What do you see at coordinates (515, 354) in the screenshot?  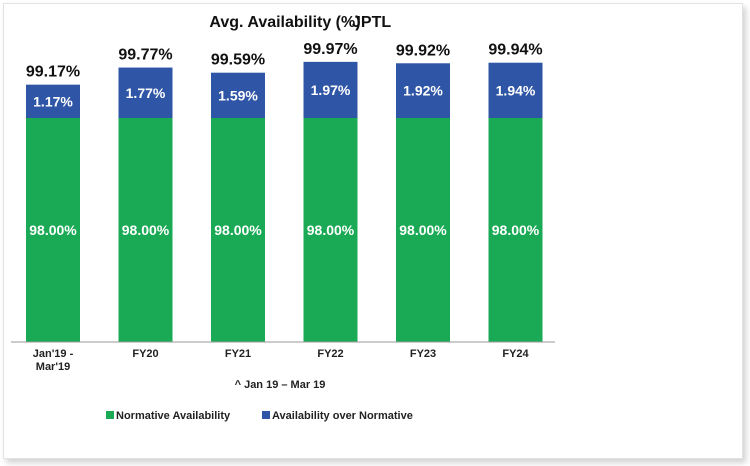 I see `x-tick-label: FY24` at bounding box center [515, 354].